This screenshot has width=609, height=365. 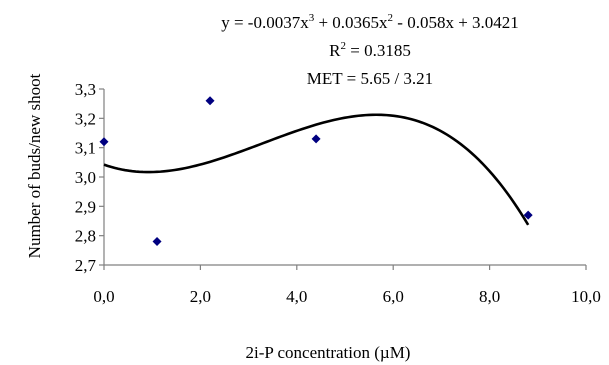 What do you see at coordinates (85, 148) in the screenshot?
I see `y-tick-label: 3,1` at bounding box center [85, 148].